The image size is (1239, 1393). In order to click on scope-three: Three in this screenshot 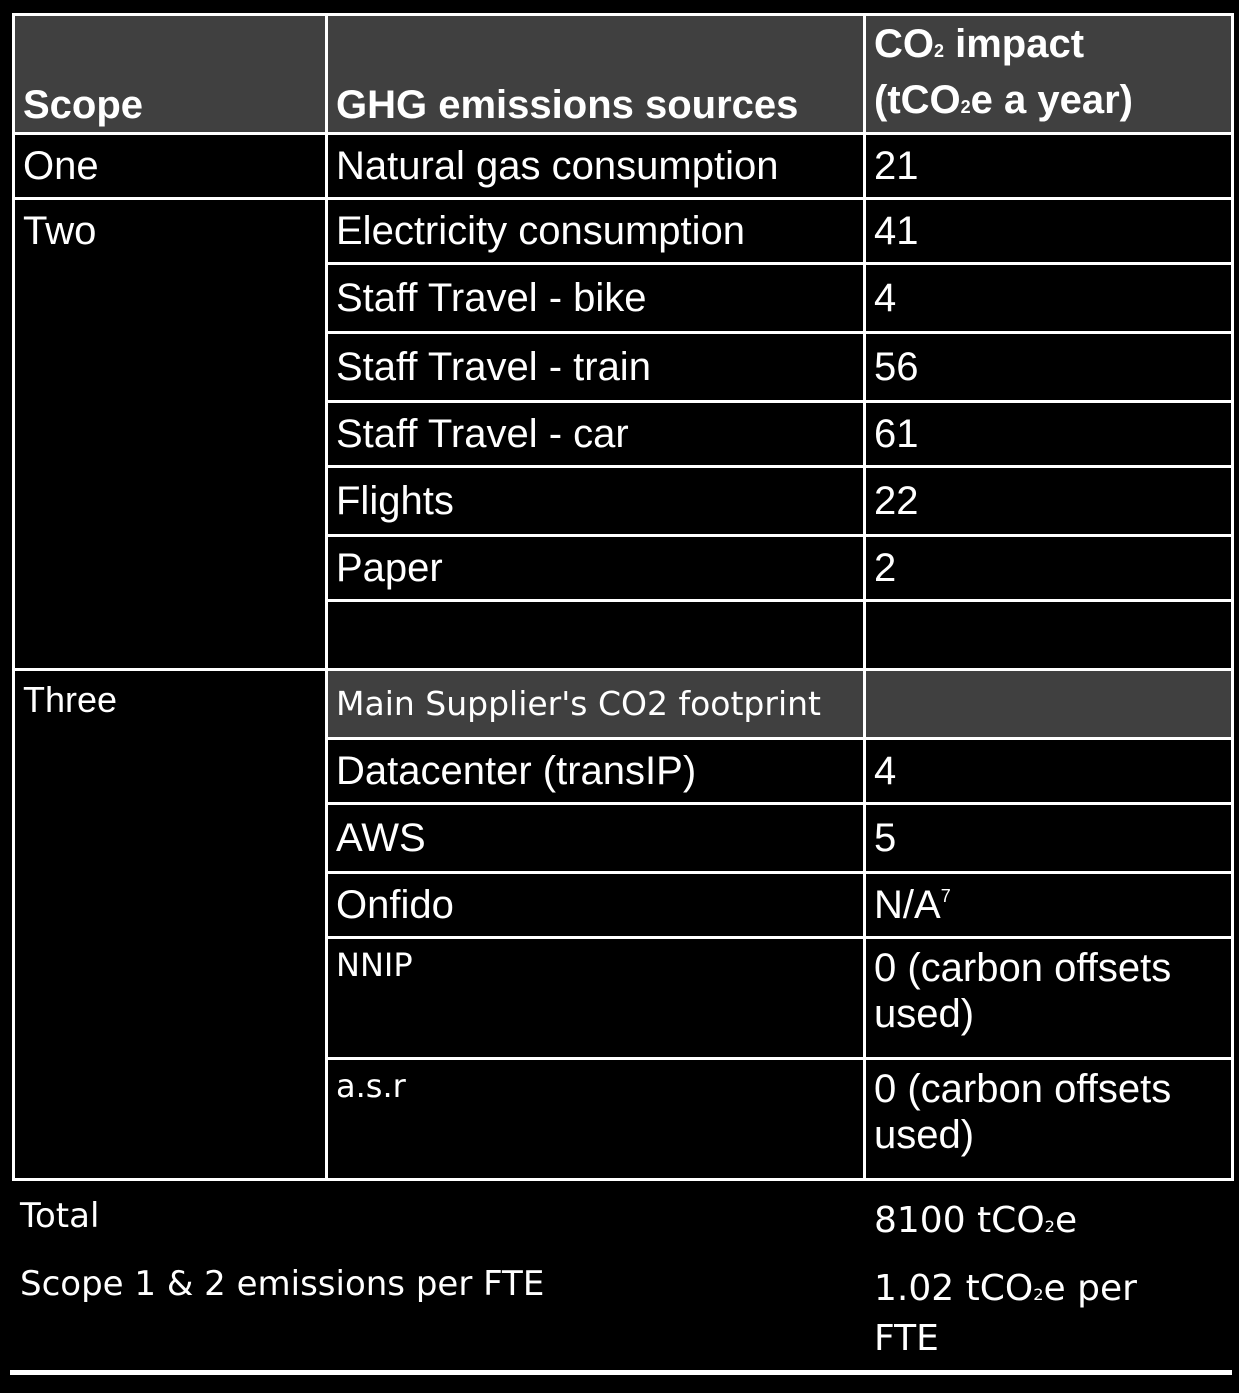, I will do `click(170, 924)`.